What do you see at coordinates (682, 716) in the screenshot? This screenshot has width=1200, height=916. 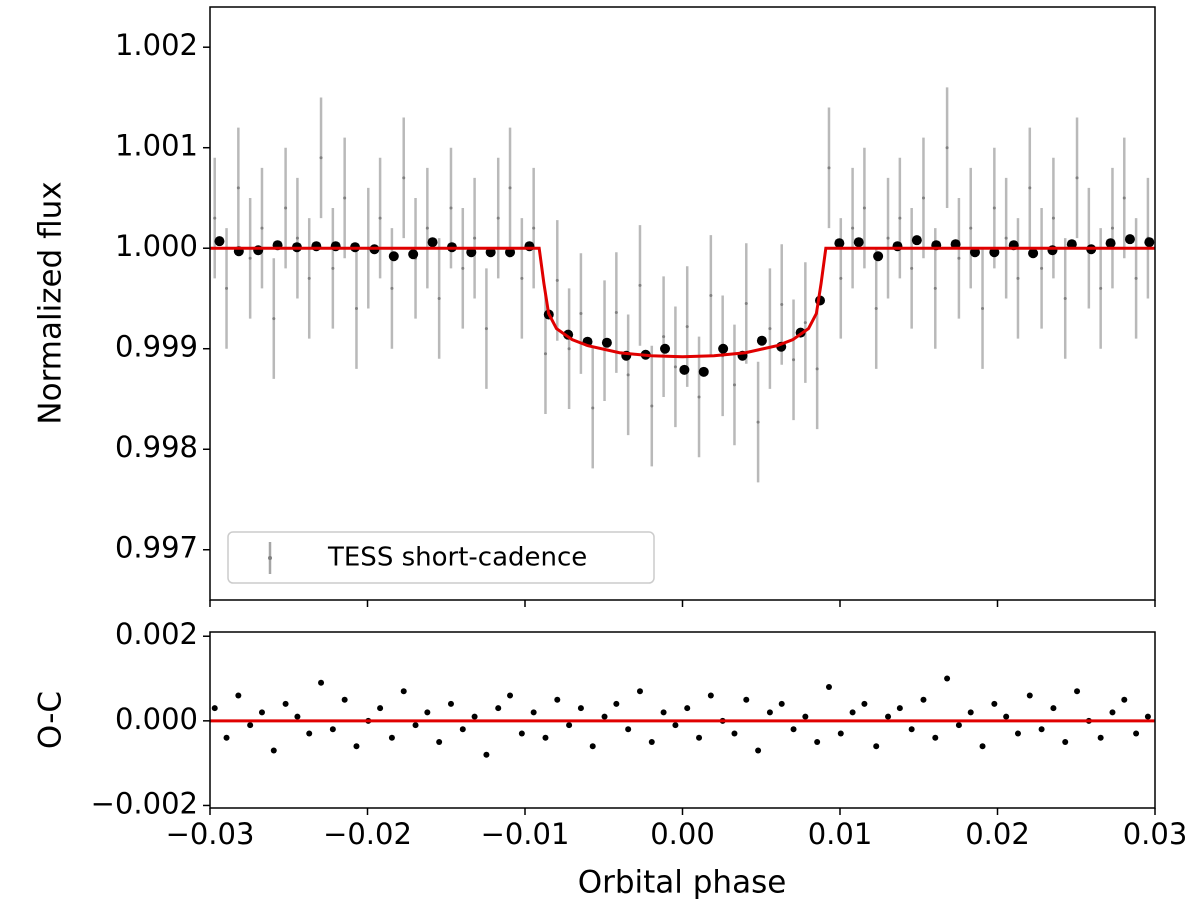 I see `plot-area` at bounding box center [682, 716].